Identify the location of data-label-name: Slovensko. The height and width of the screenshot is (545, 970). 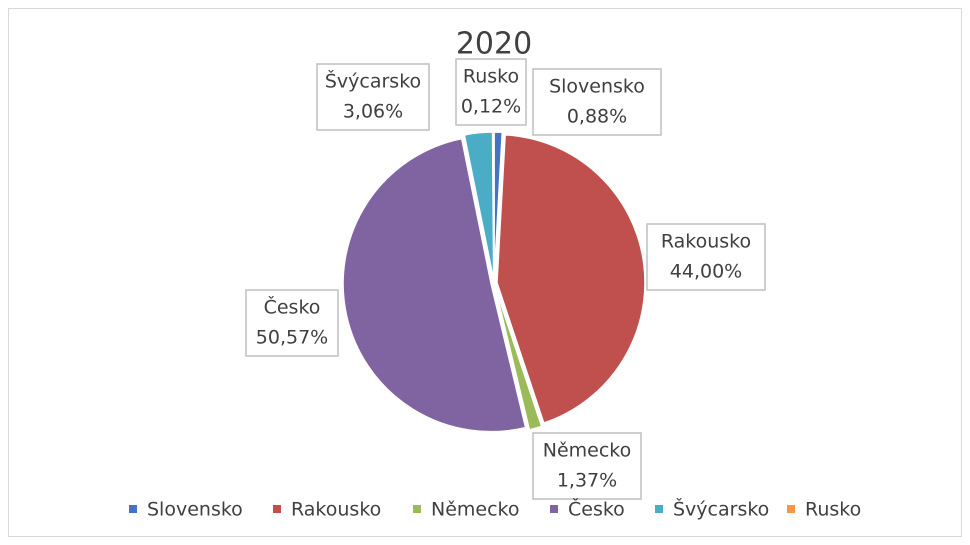
(597, 87).